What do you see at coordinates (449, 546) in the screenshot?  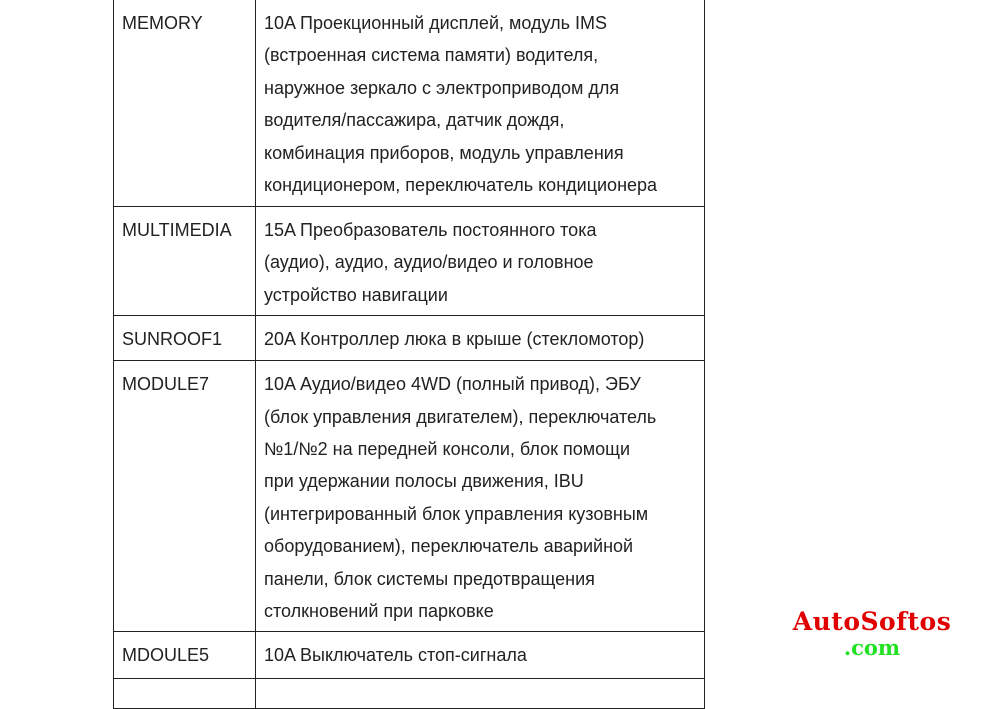 I see `description-line: оборудованием), переключатель аварийной` at bounding box center [449, 546].